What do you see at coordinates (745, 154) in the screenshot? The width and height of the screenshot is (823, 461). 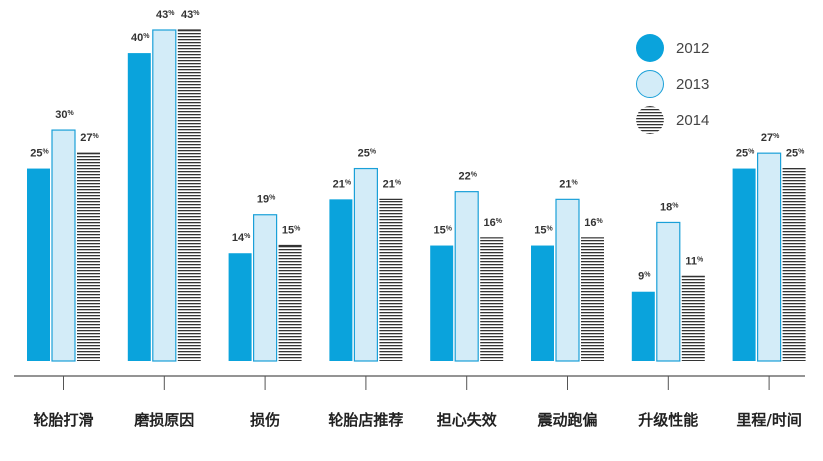 I see `value-label-2012-7: 25%` at bounding box center [745, 154].